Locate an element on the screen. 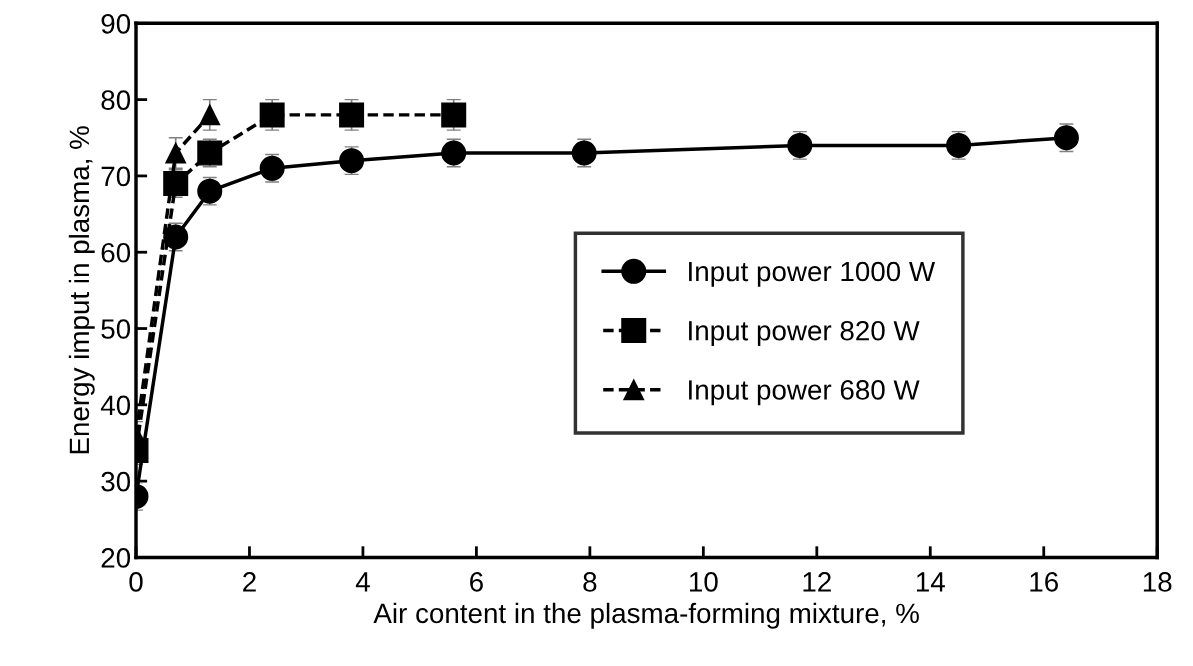 This screenshot has width=1193, height=666. legend-label: Input power 680 W is located at coordinates (804, 393).